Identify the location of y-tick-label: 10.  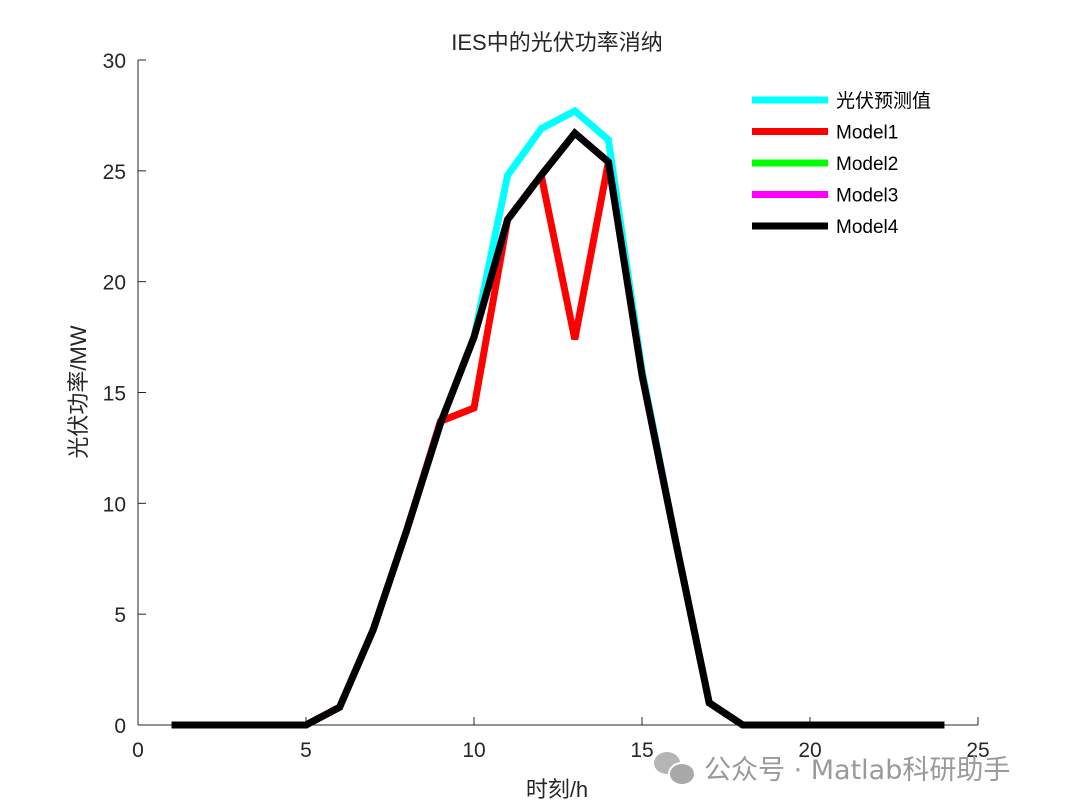
(114, 504).